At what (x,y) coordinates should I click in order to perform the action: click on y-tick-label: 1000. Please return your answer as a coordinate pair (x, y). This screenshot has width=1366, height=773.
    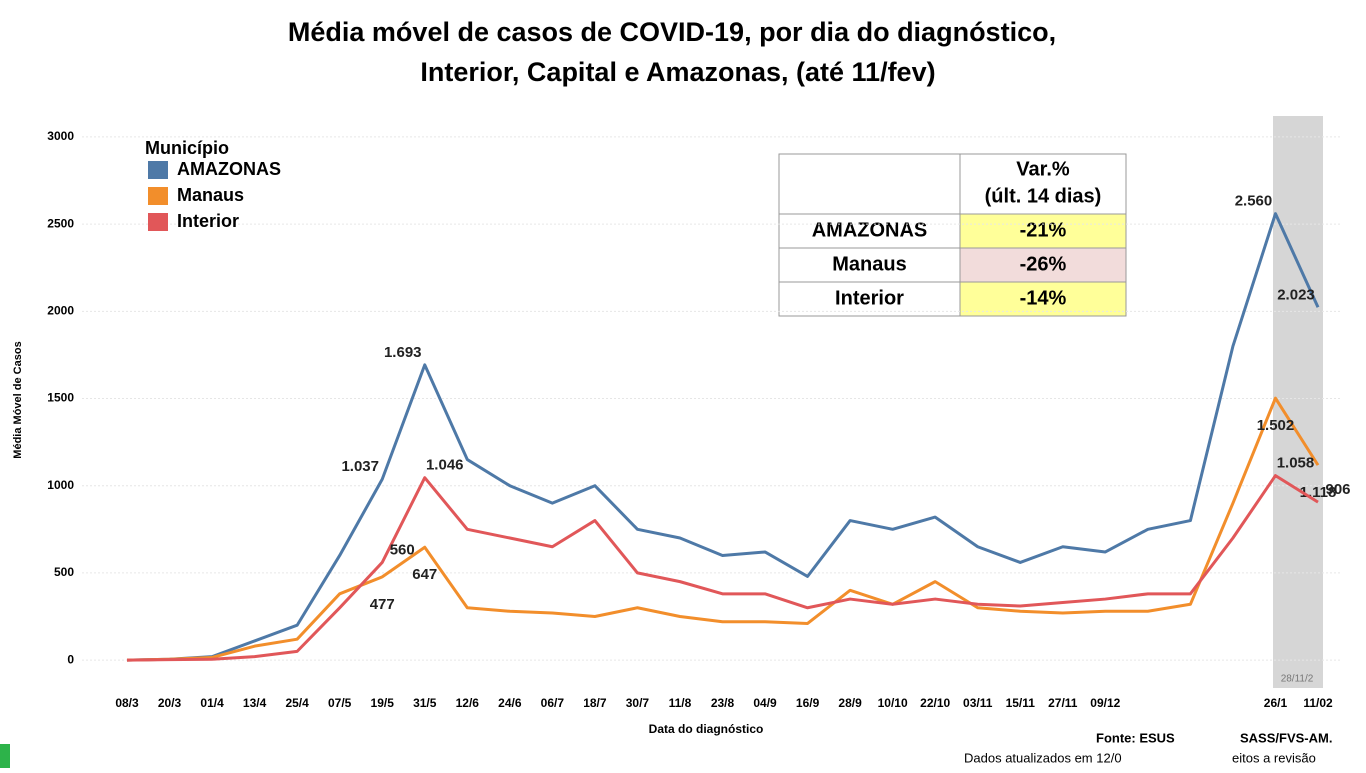
    Looking at the image, I should click on (60, 485).